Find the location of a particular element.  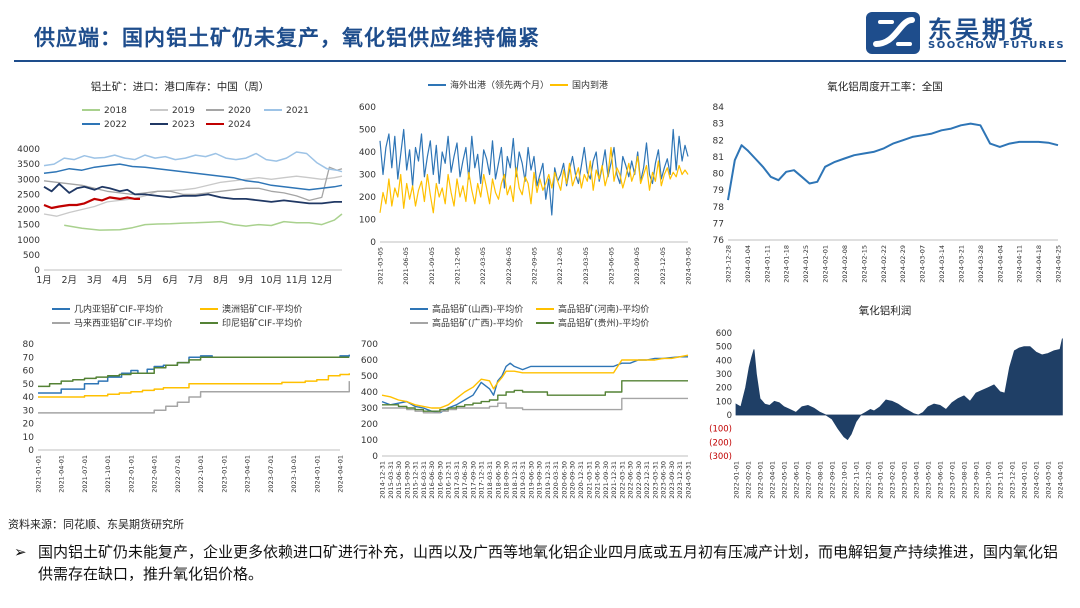

y-tick-label: 3500 is located at coordinates (28, 165).